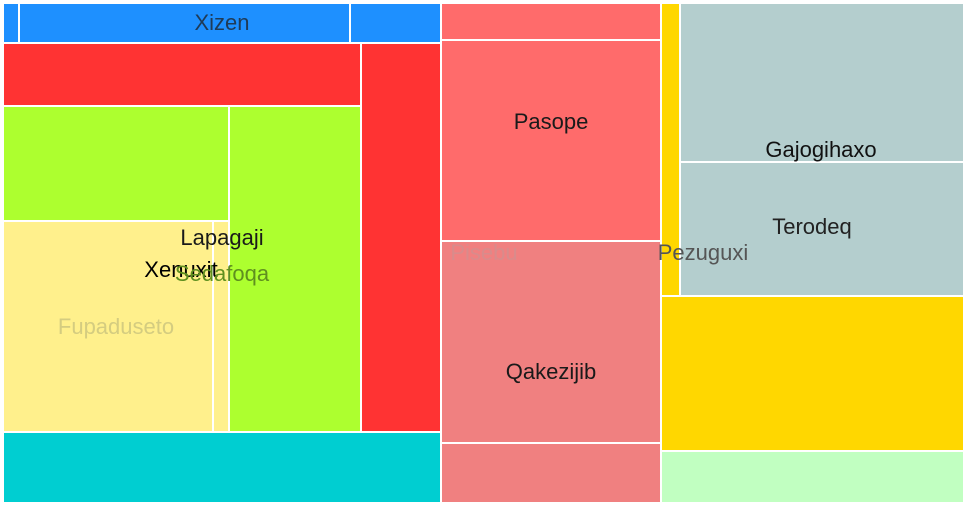 The image size is (967, 506). What do you see at coordinates (551, 342) in the screenshot?
I see `treemap-cell-pisebu` at bounding box center [551, 342].